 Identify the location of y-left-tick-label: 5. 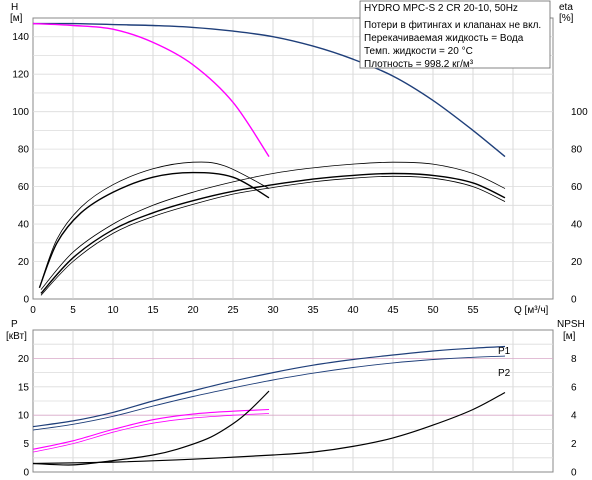
(26, 444).